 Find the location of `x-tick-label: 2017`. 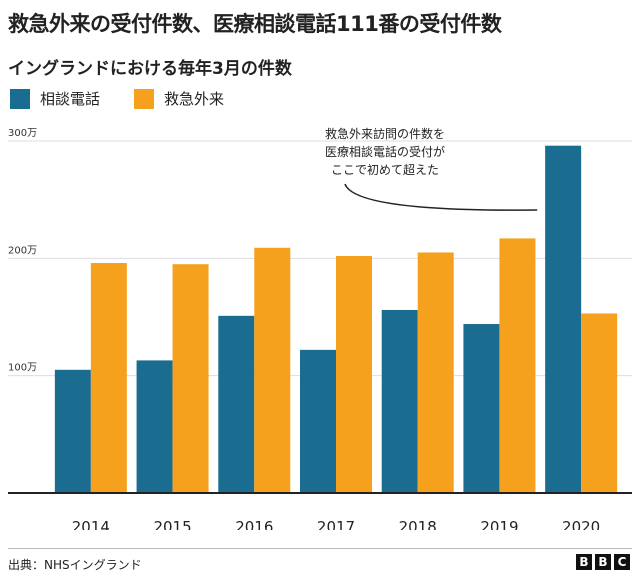

x-tick-label: 2017 is located at coordinates (336, 524).